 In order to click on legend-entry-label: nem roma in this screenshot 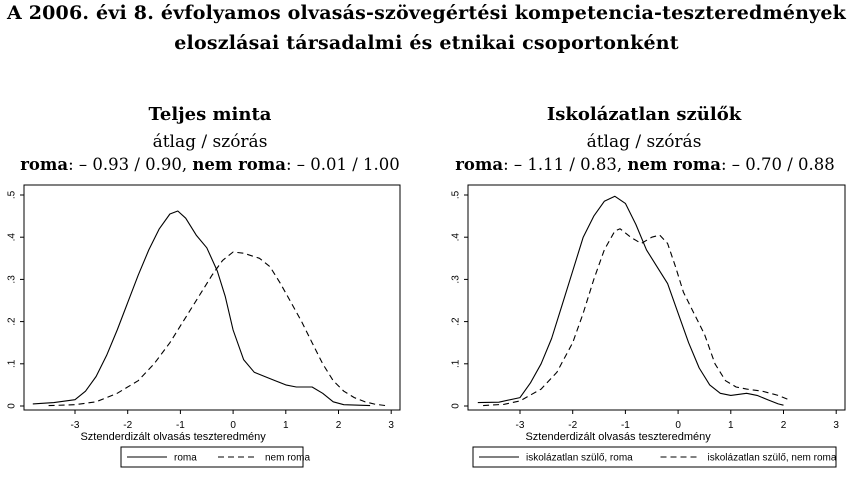, I will do `click(287, 458)`.